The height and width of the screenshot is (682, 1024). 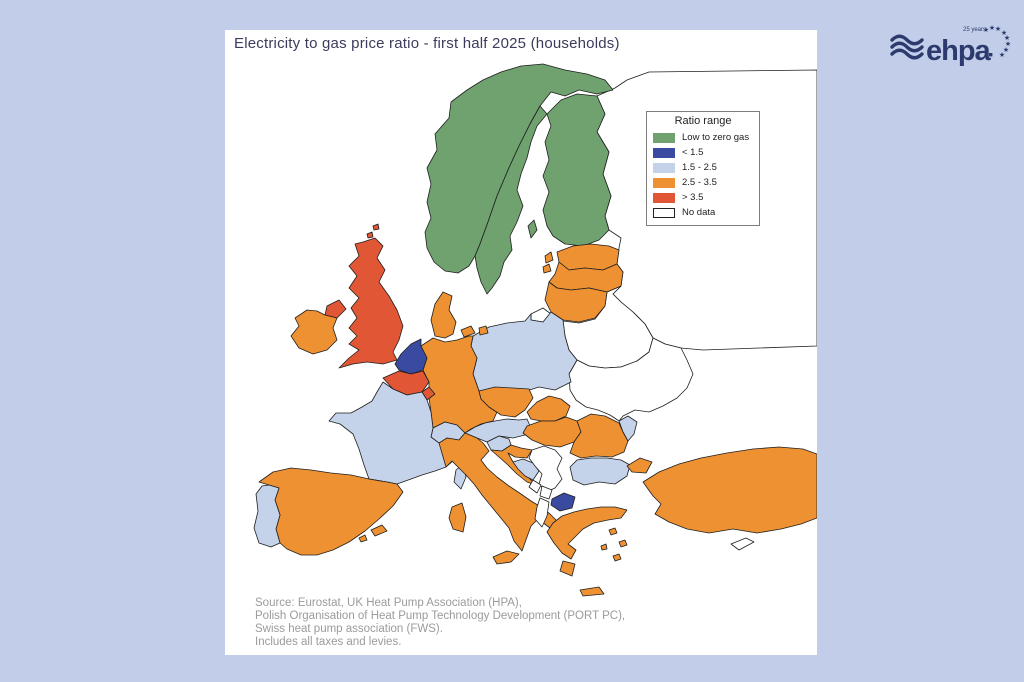 I want to click on legend-item: 2.5 - 3.5, so click(x=703, y=182).